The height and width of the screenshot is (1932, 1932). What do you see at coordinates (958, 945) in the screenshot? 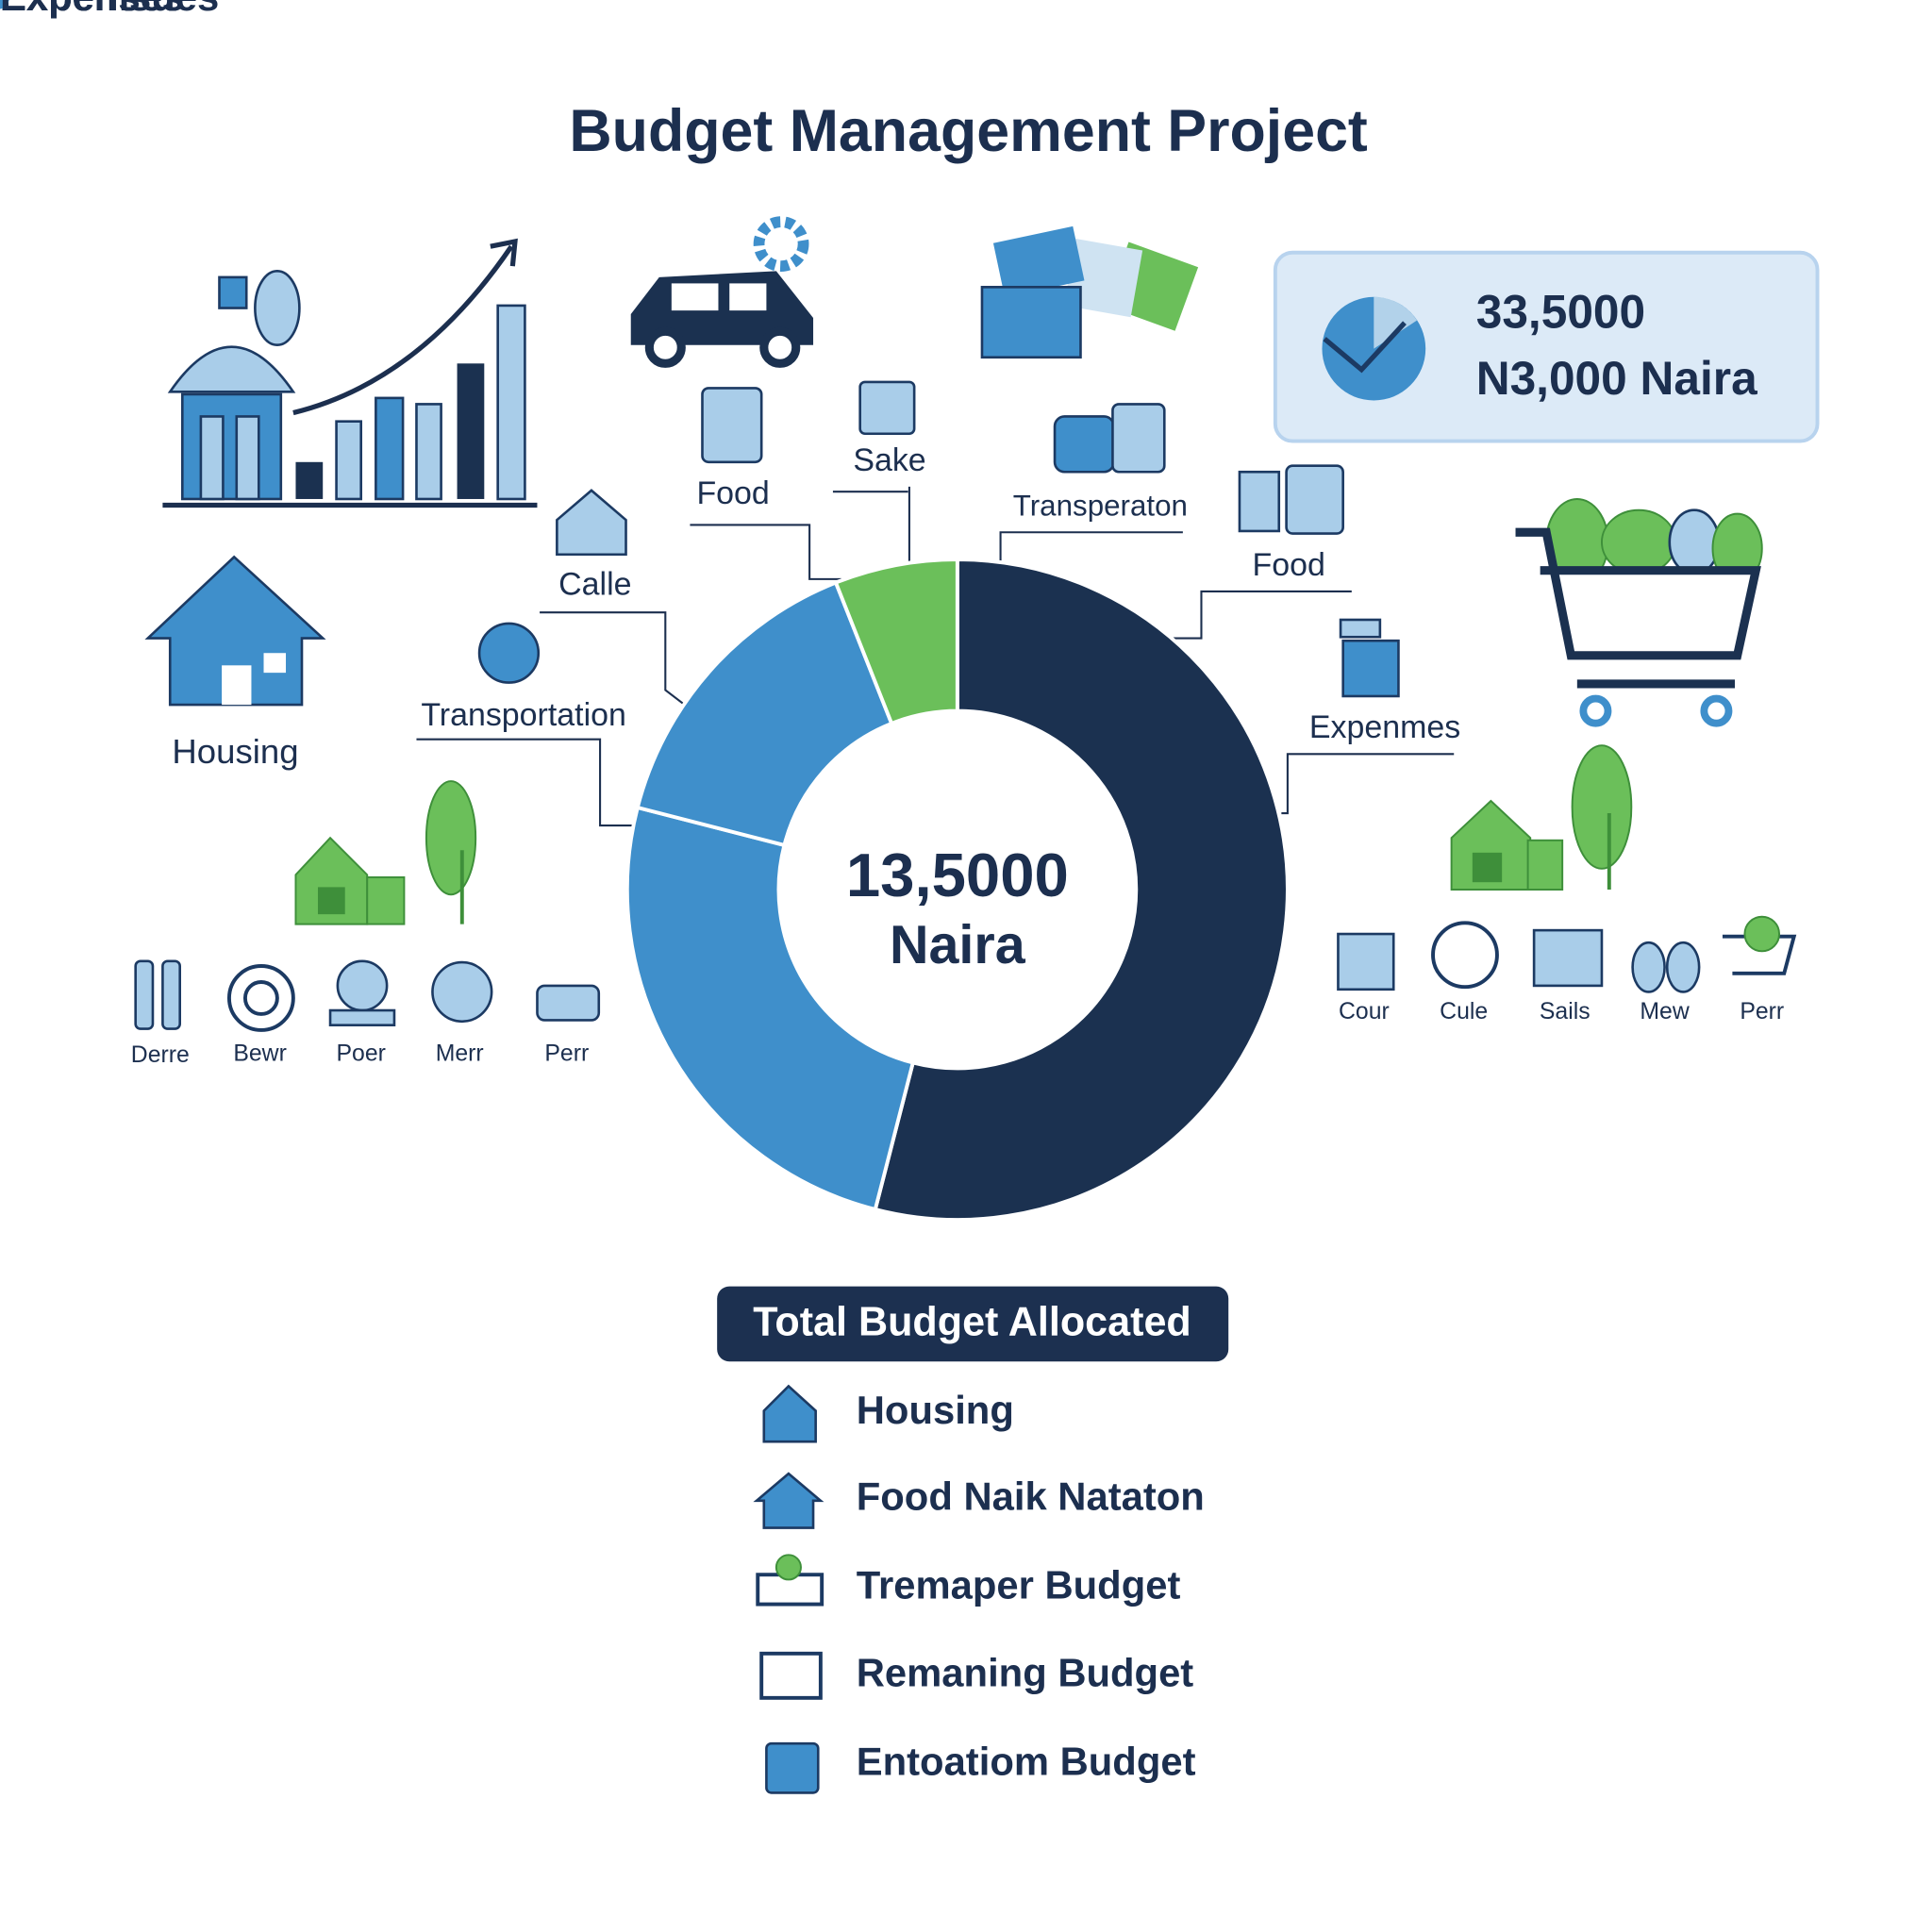
I see `donut-center-unit: Naira` at bounding box center [958, 945].